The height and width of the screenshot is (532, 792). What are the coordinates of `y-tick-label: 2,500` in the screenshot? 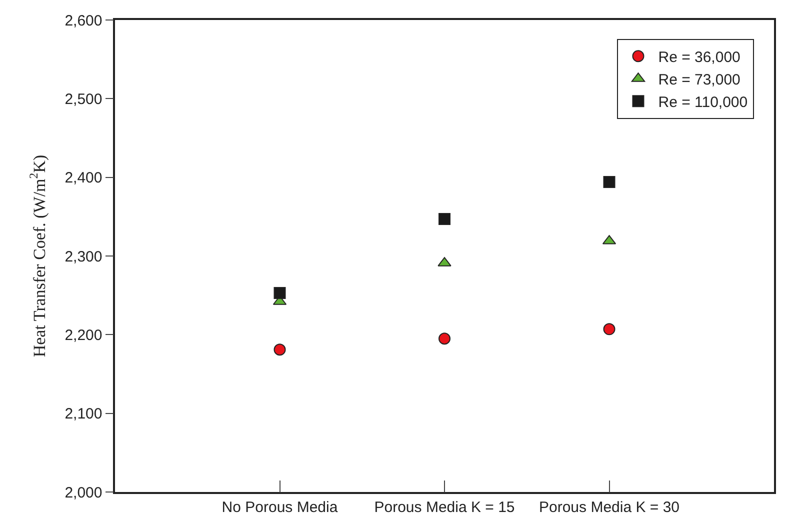 It's located at (83, 99).